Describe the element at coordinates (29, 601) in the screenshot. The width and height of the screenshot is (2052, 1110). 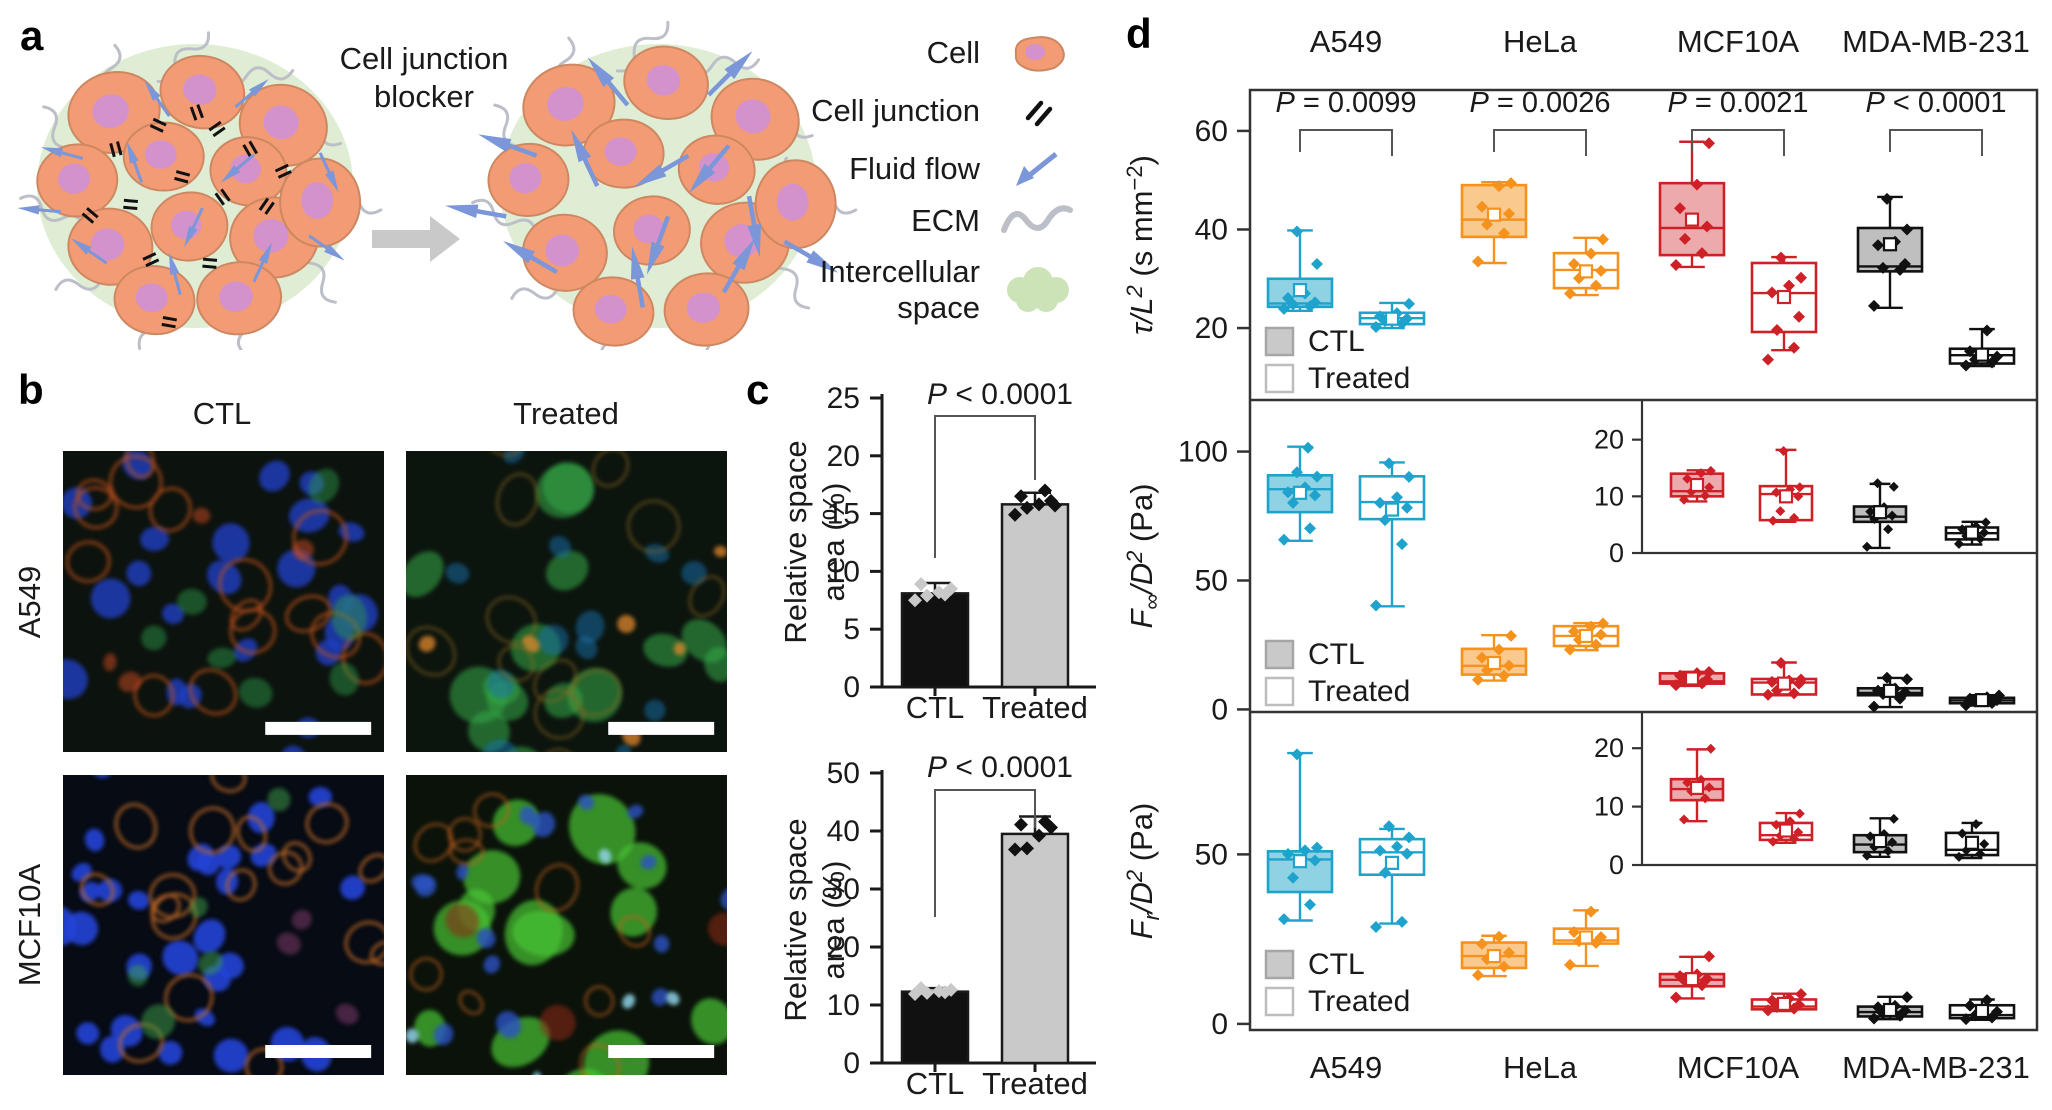
I see `panel-b-rowlabel-a549: A549` at that location.